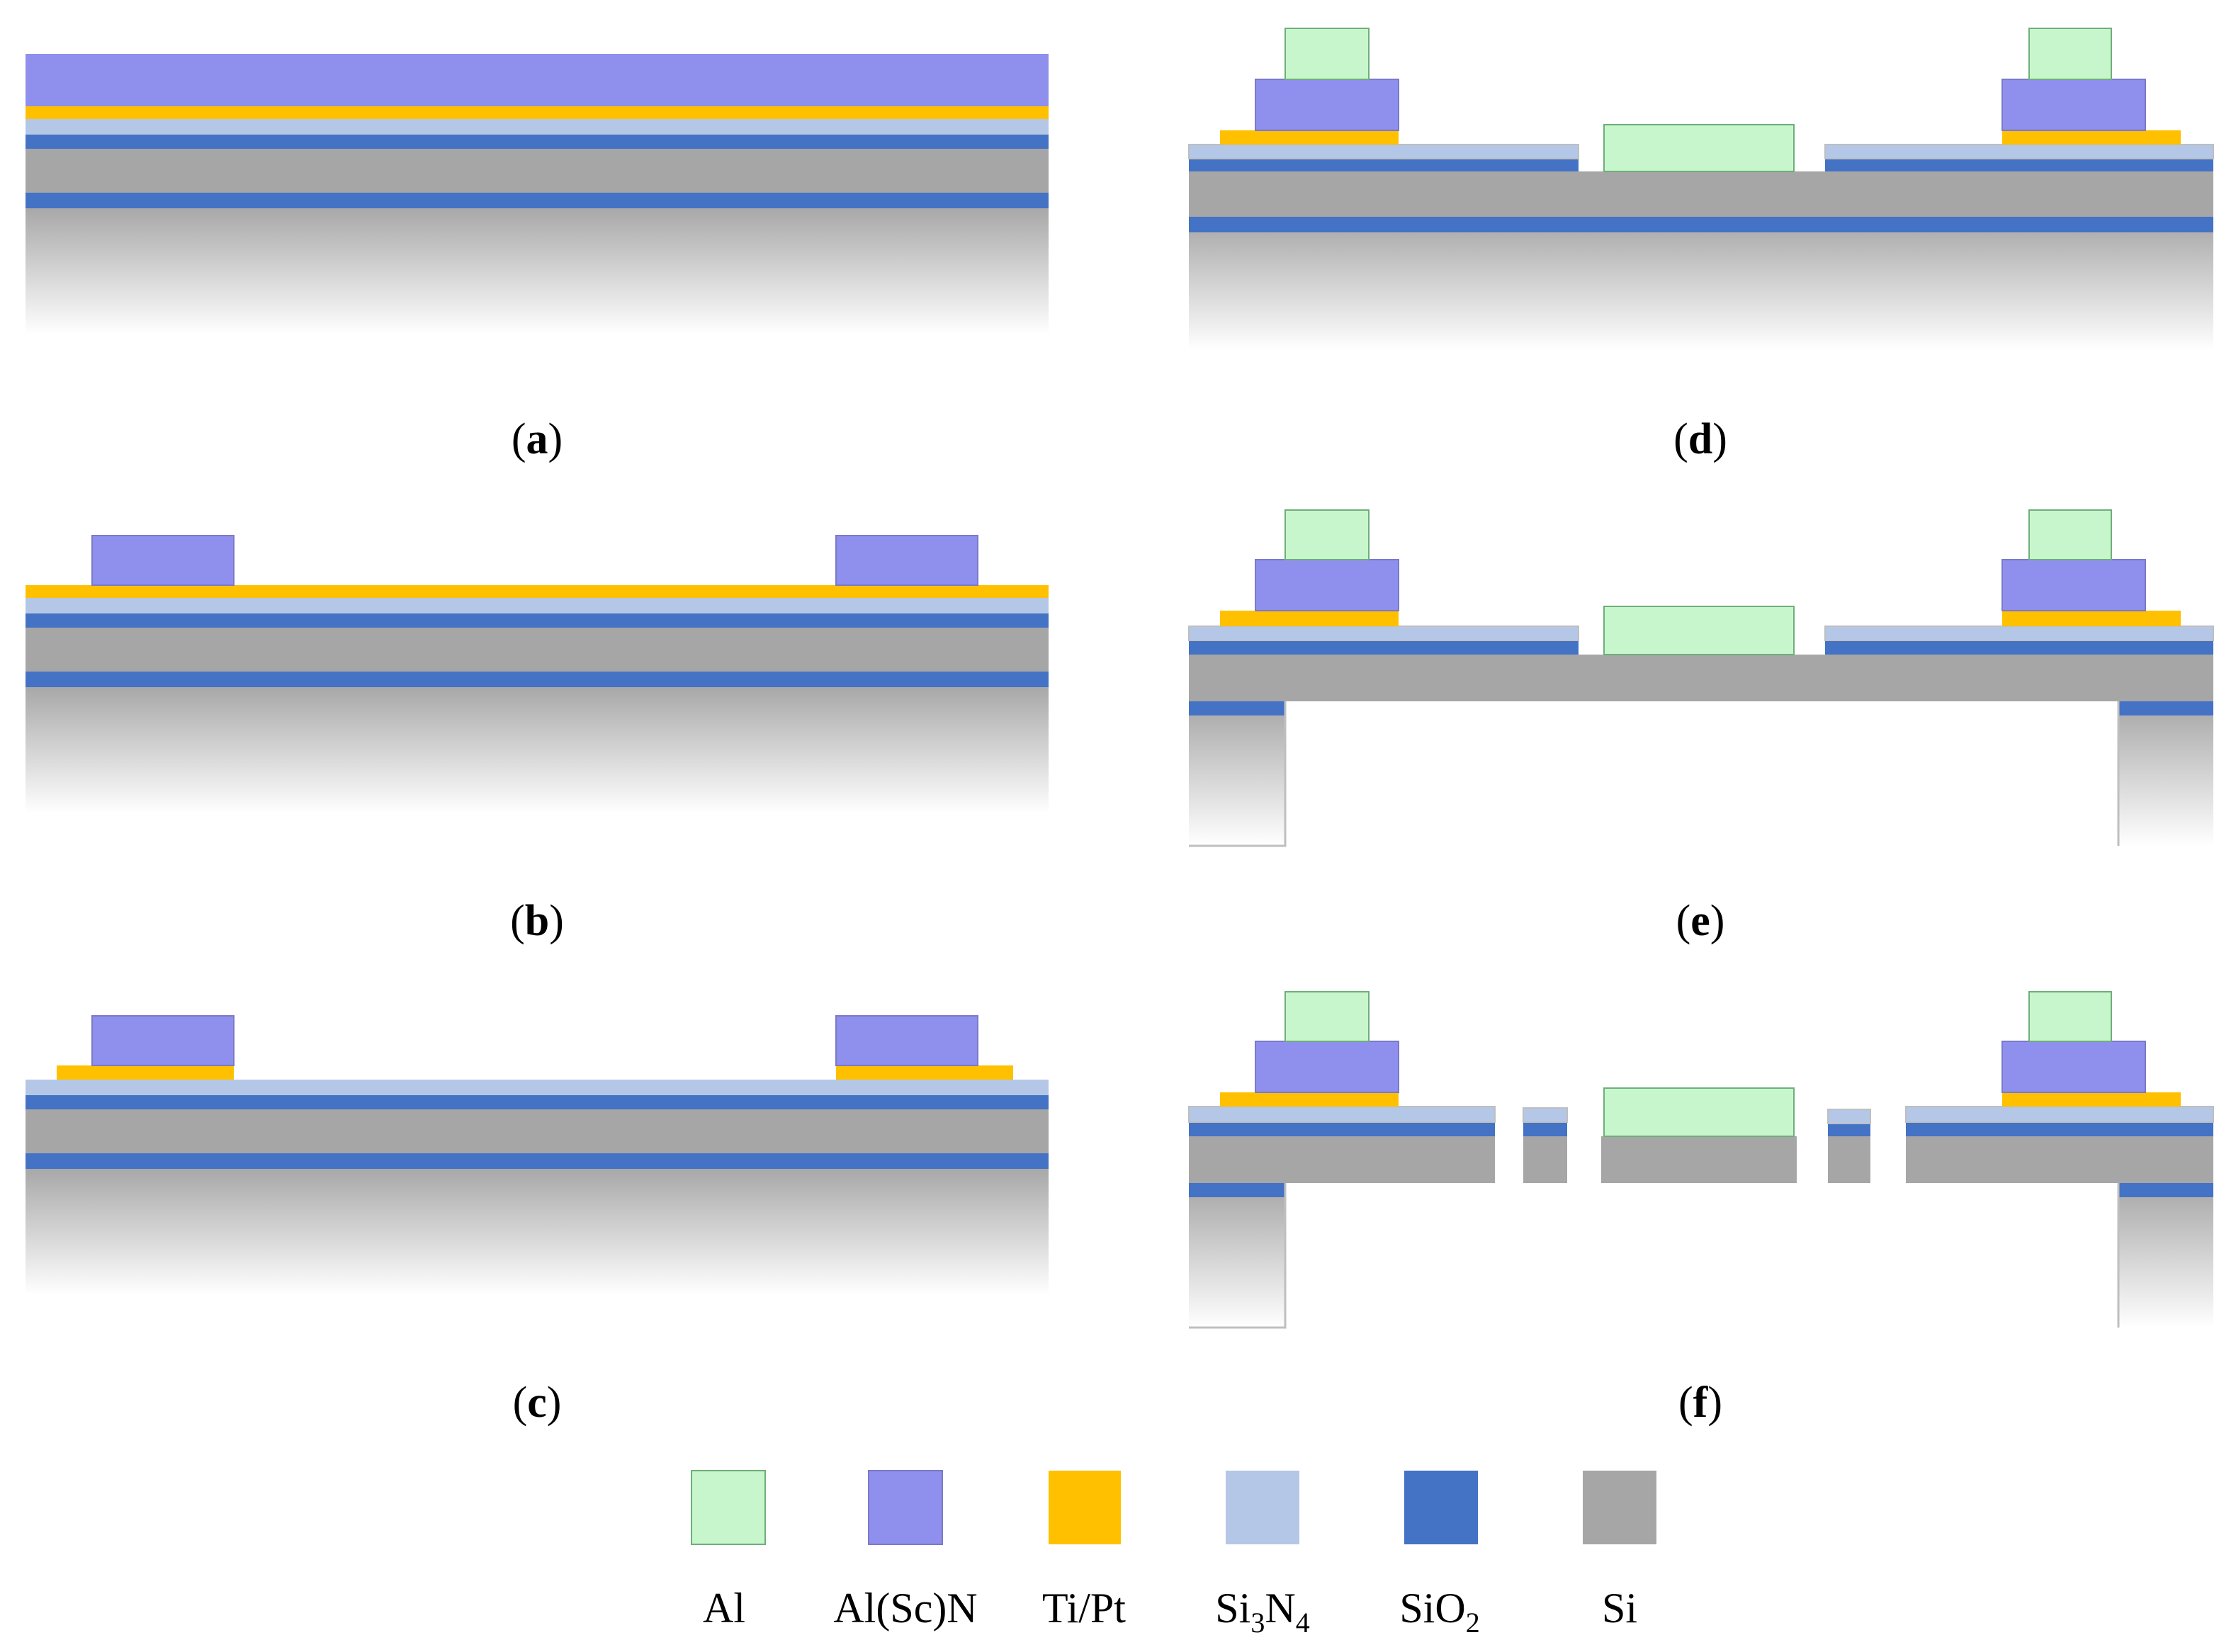 The width and height of the screenshot is (2236, 1652). I want to click on si3n4-swatch-icon, so click(1262, 1508).